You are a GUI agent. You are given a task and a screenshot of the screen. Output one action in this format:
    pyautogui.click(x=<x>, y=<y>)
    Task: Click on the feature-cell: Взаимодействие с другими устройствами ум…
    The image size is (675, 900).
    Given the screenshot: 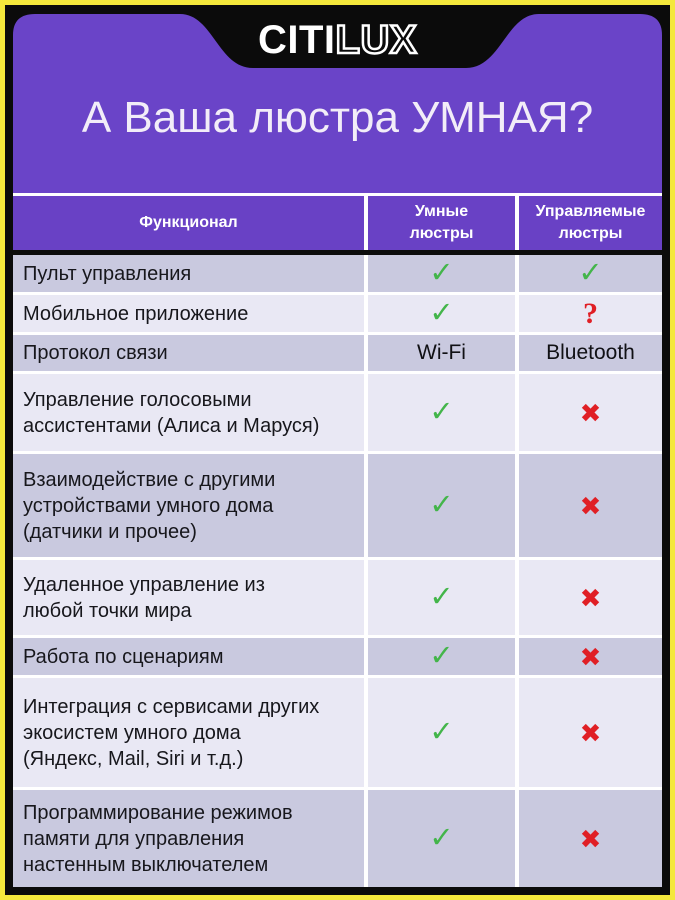 What is the action you would take?
    pyautogui.click(x=188, y=505)
    